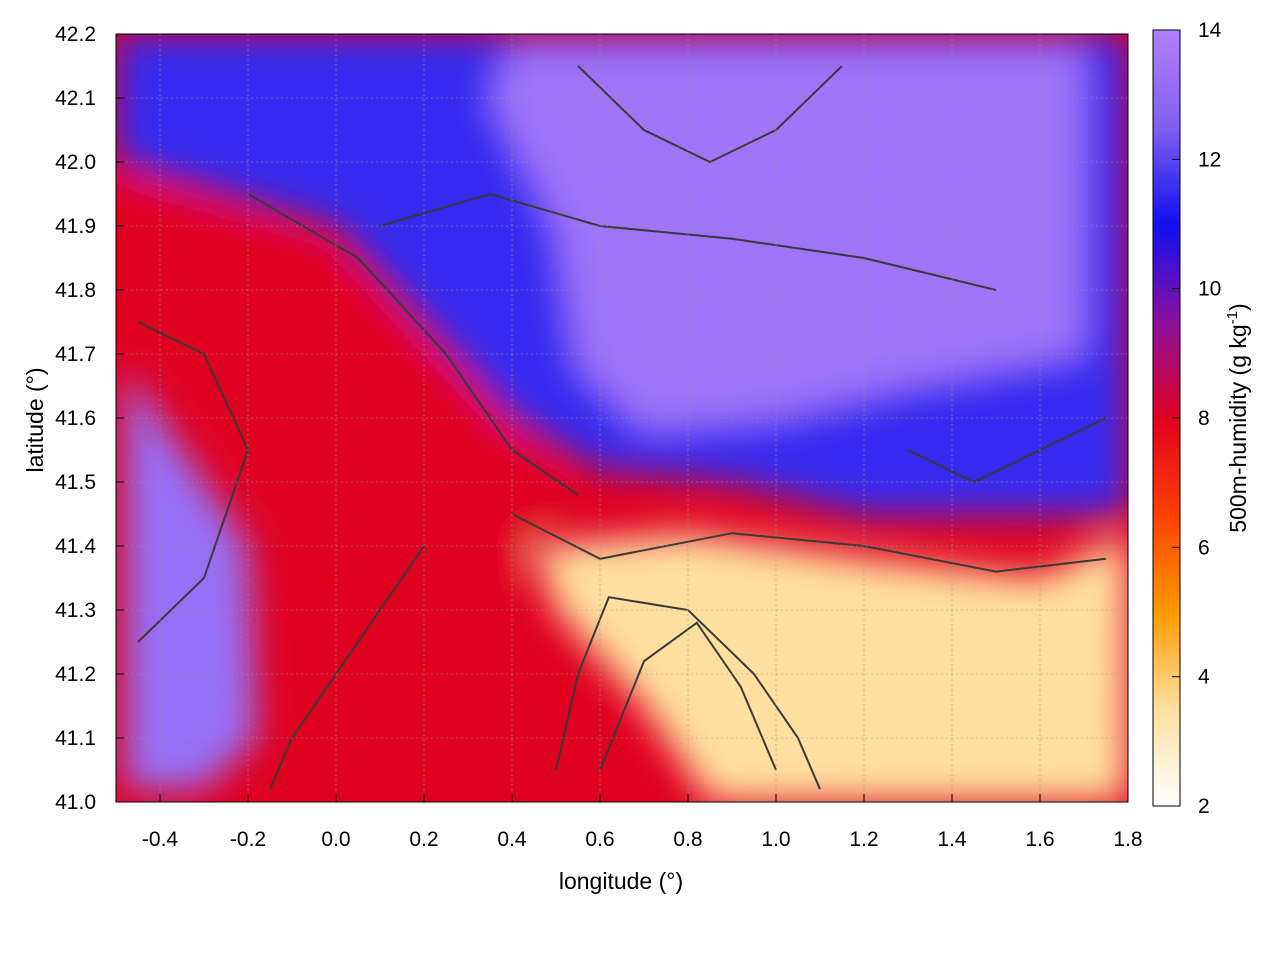 The image size is (1280, 960). What do you see at coordinates (75, 674) in the screenshot?
I see `y-tick-label: 41.2` at bounding box center [75, 674].